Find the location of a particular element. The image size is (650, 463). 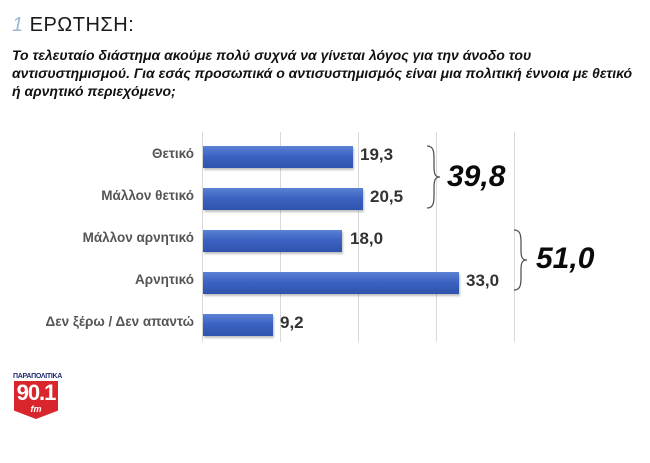

value-label: 20,5 is located at coordinates (387, 196).